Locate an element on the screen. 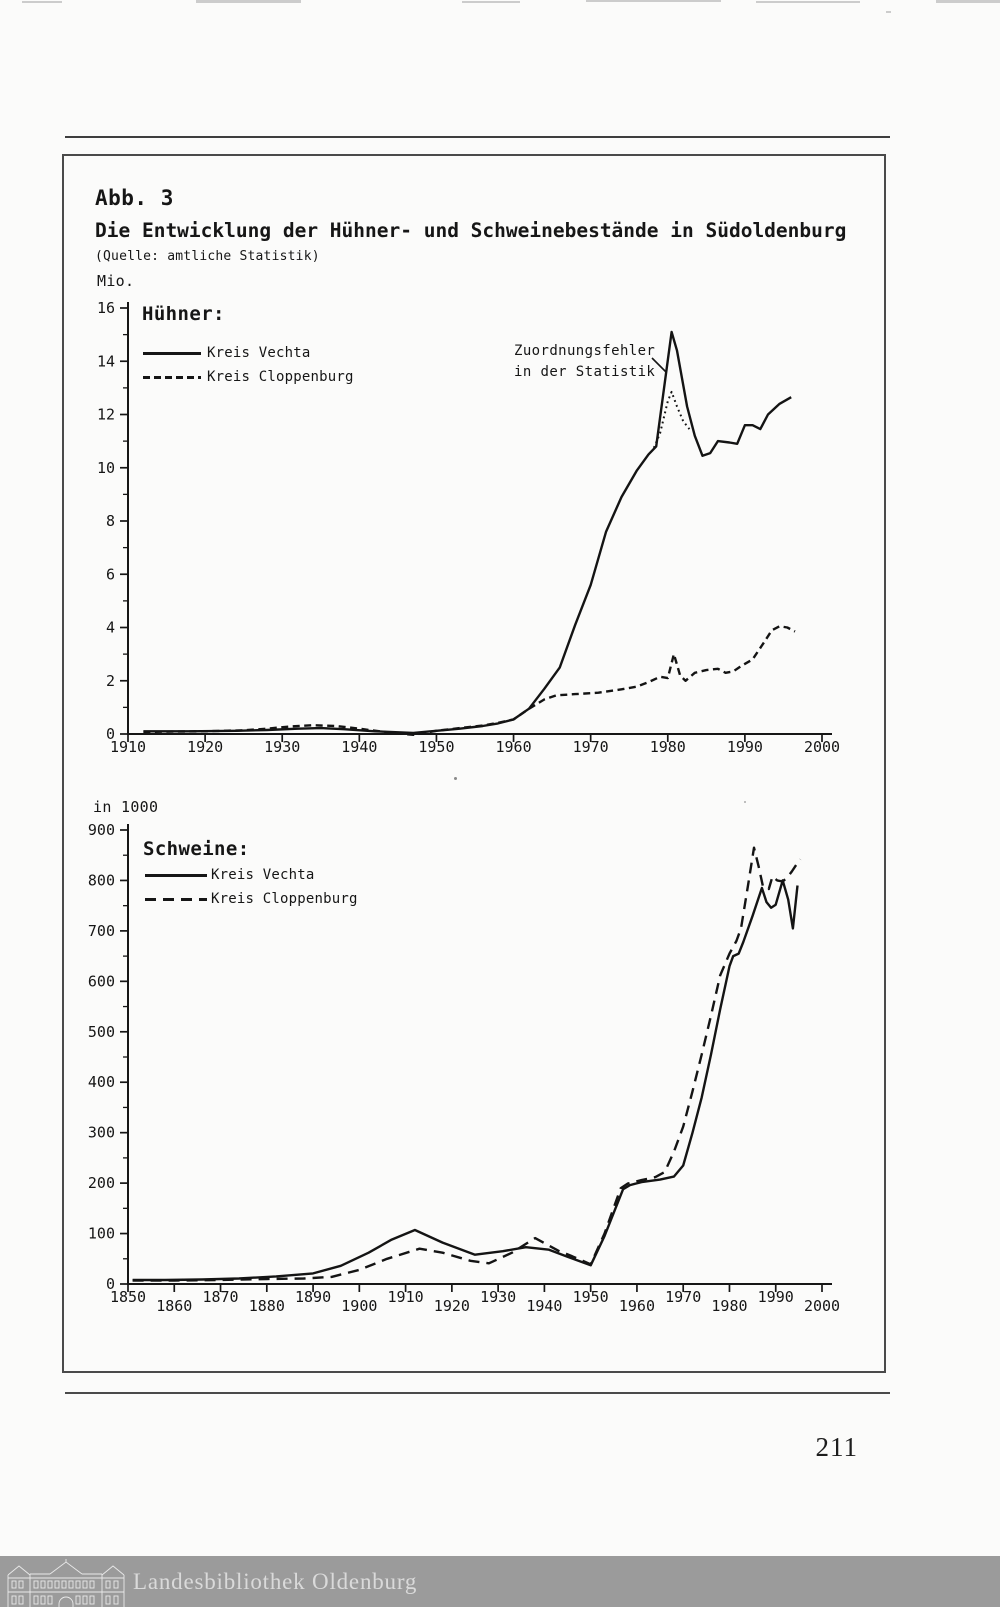  annotation-line-2: in der Statistik is located at coordinates (585, 372).